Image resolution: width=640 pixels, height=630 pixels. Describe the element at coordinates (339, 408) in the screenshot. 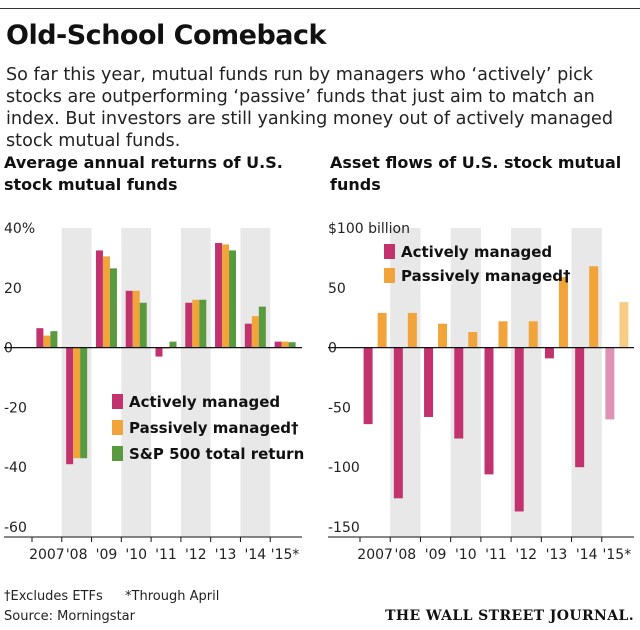

I see `y-tick-label: -50` at that location.